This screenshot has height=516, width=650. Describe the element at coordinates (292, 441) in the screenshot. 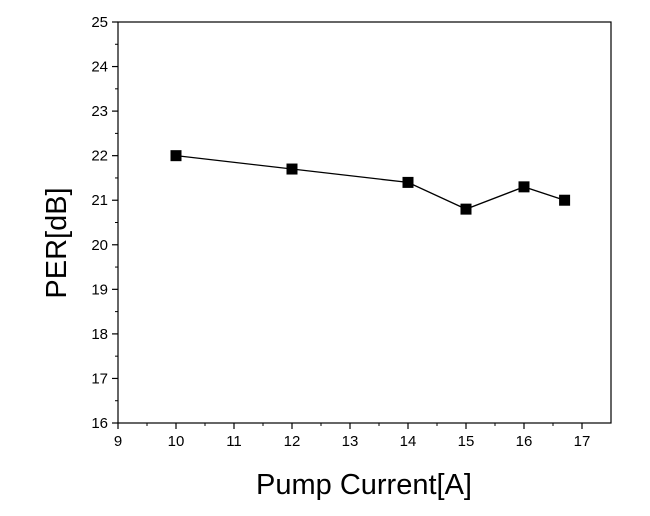

I see `x-tick-label: 12` at that location.